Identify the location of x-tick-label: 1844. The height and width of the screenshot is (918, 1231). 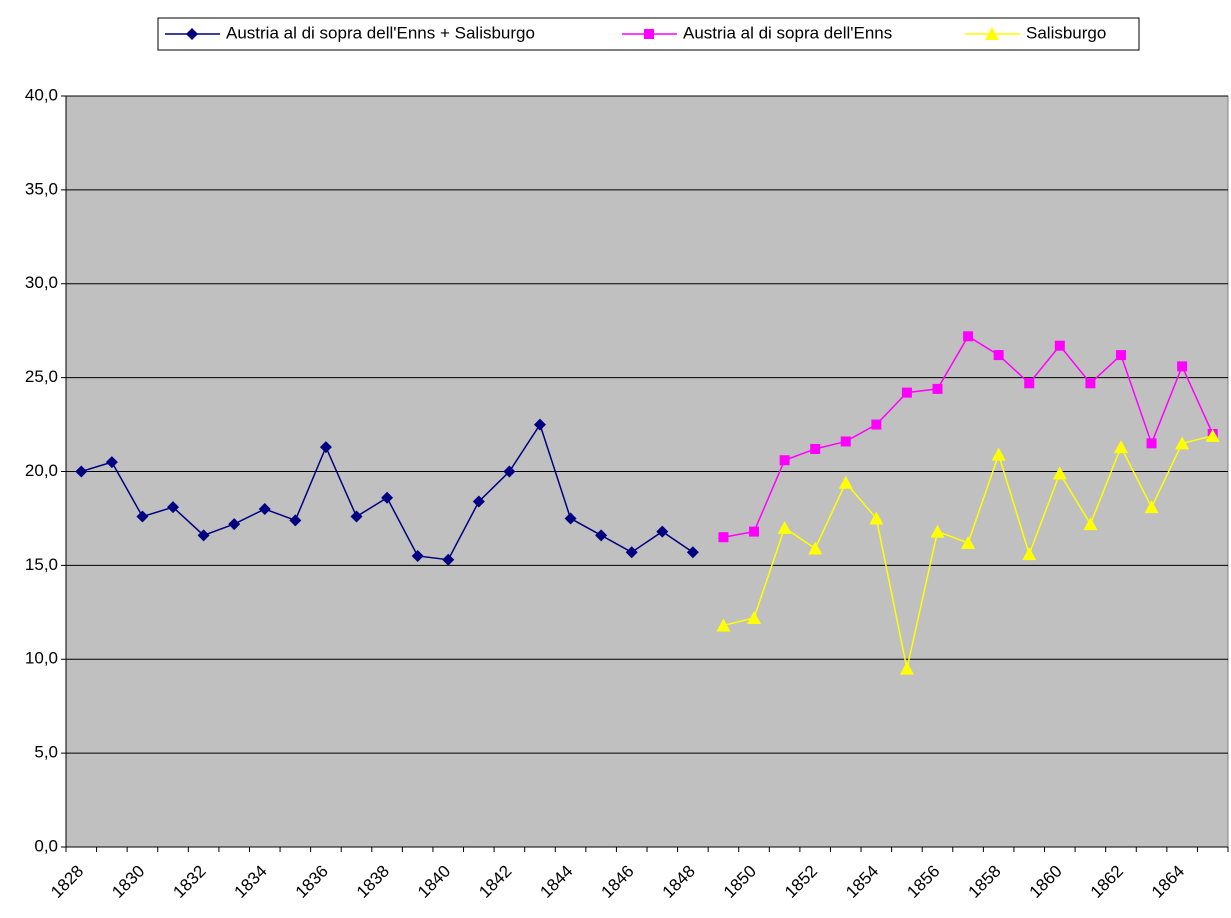
(556, 882).